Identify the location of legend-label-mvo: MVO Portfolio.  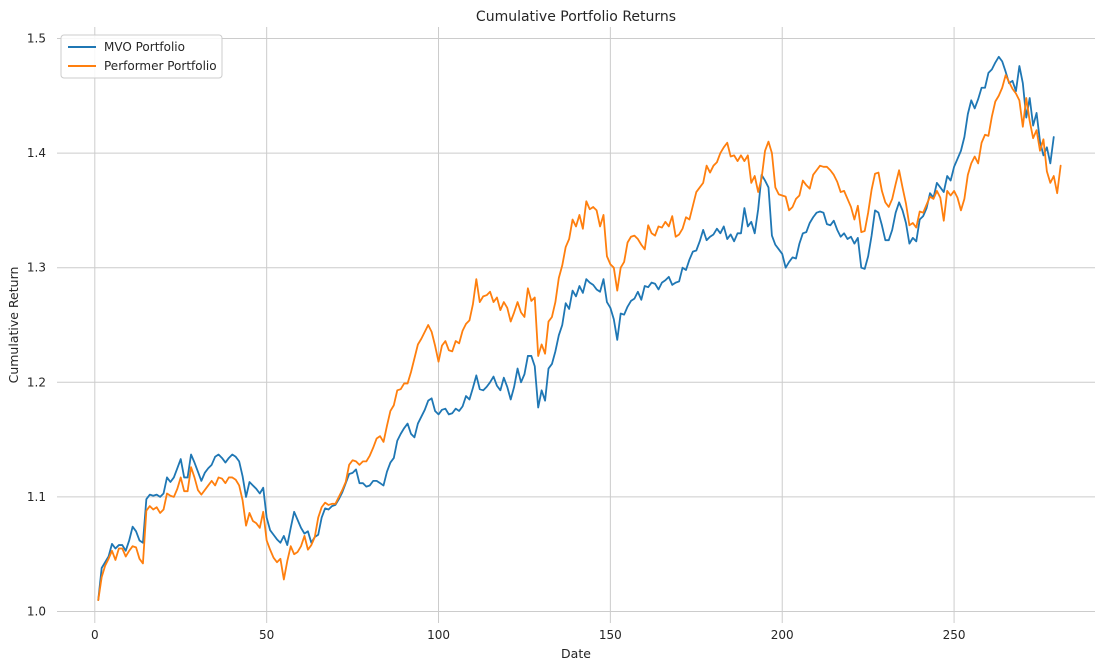
(144, 47).